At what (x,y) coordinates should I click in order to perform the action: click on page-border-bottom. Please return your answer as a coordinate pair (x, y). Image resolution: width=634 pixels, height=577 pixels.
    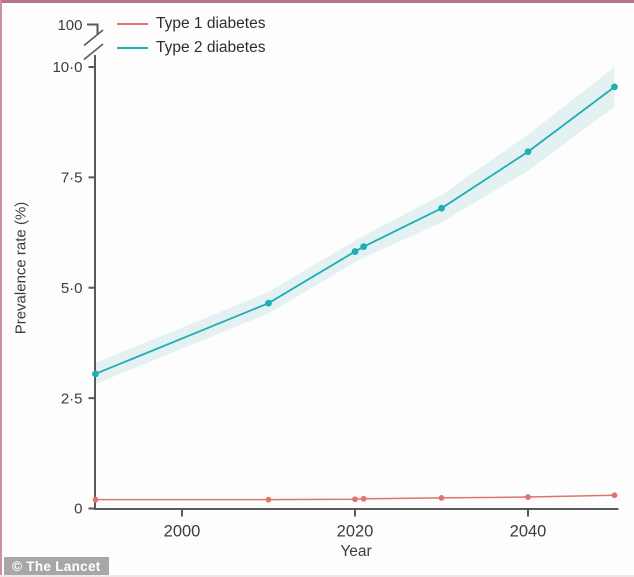
    Looking at the image, I should click on (317, 576).